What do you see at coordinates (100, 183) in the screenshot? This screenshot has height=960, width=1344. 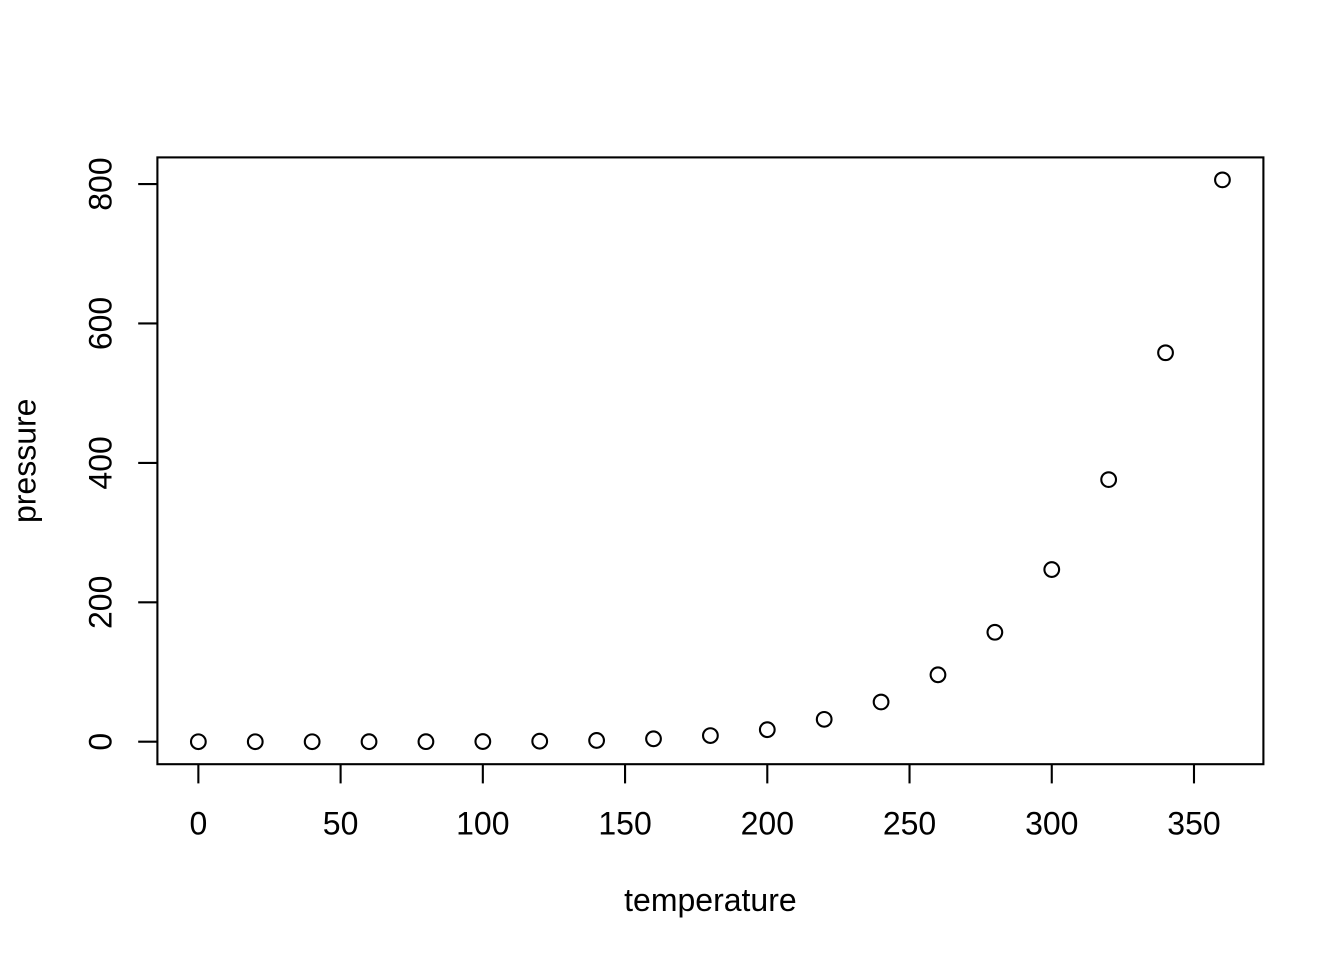 I see `svg-text: 800` at bounding box center [100, 183].